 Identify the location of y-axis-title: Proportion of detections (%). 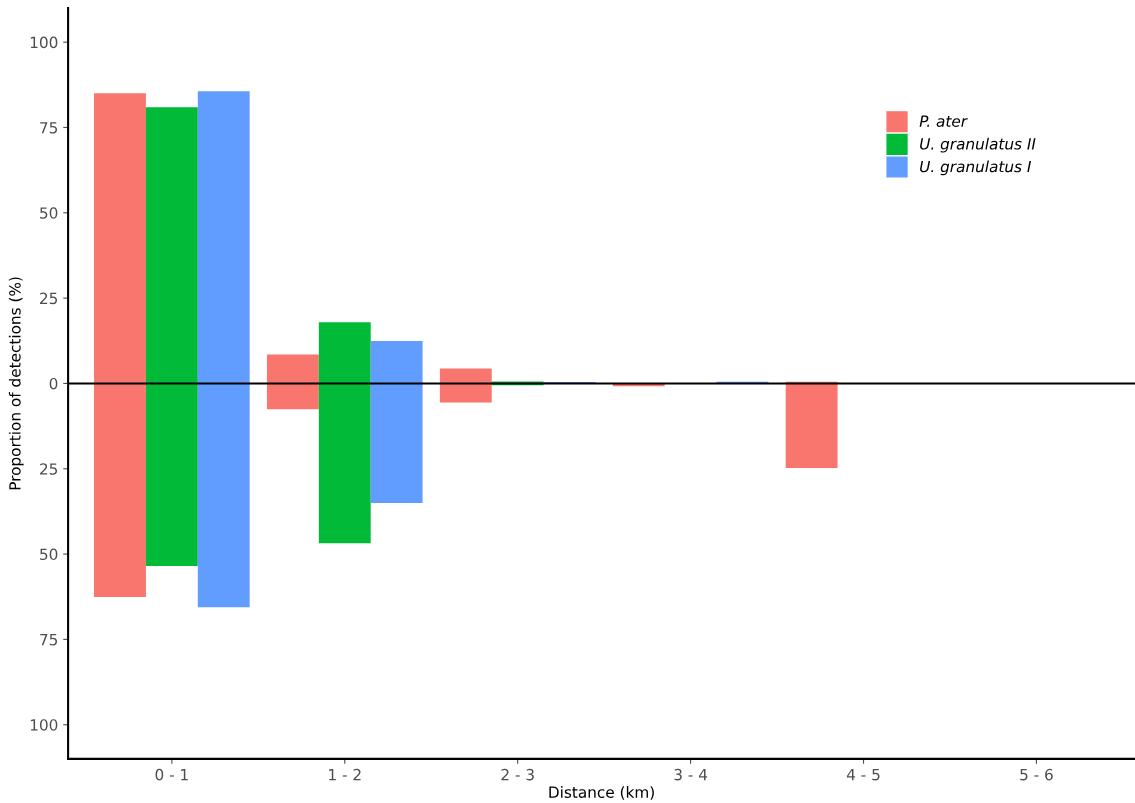
(16, 383).